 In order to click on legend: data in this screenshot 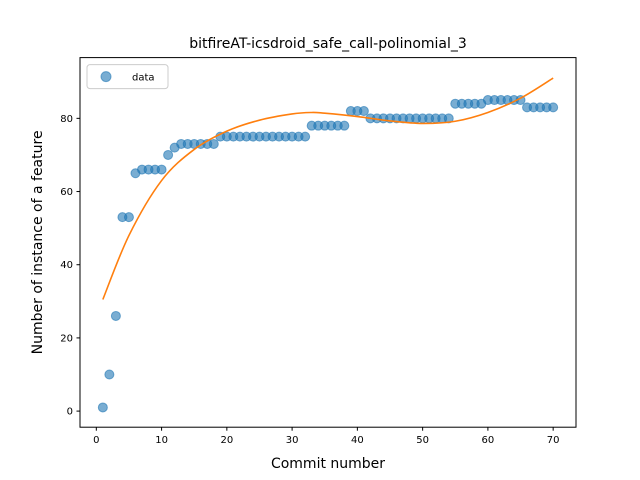, I will do `click(127, 77)`.